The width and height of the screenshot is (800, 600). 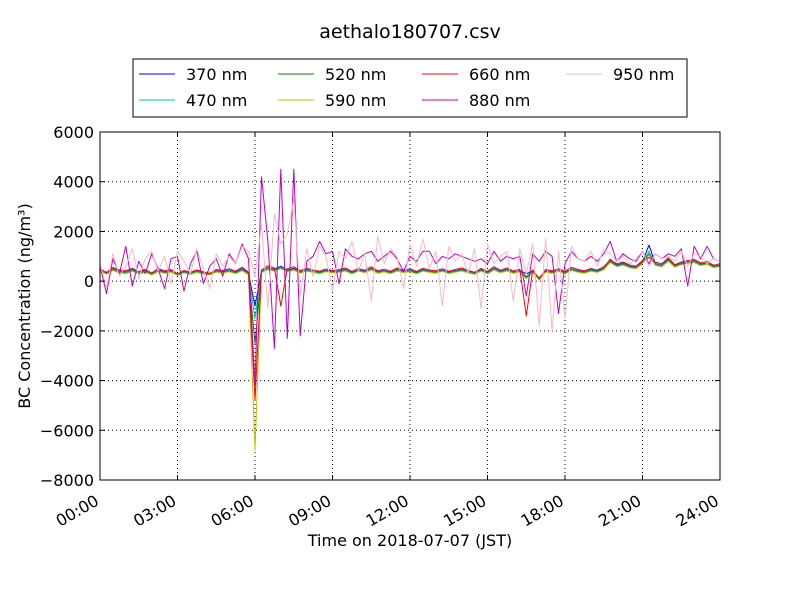 What do you see at coordinates (216, 74) in the screenshot?
I see `legend-label: 370 nm` at bounding box center [216, 74].